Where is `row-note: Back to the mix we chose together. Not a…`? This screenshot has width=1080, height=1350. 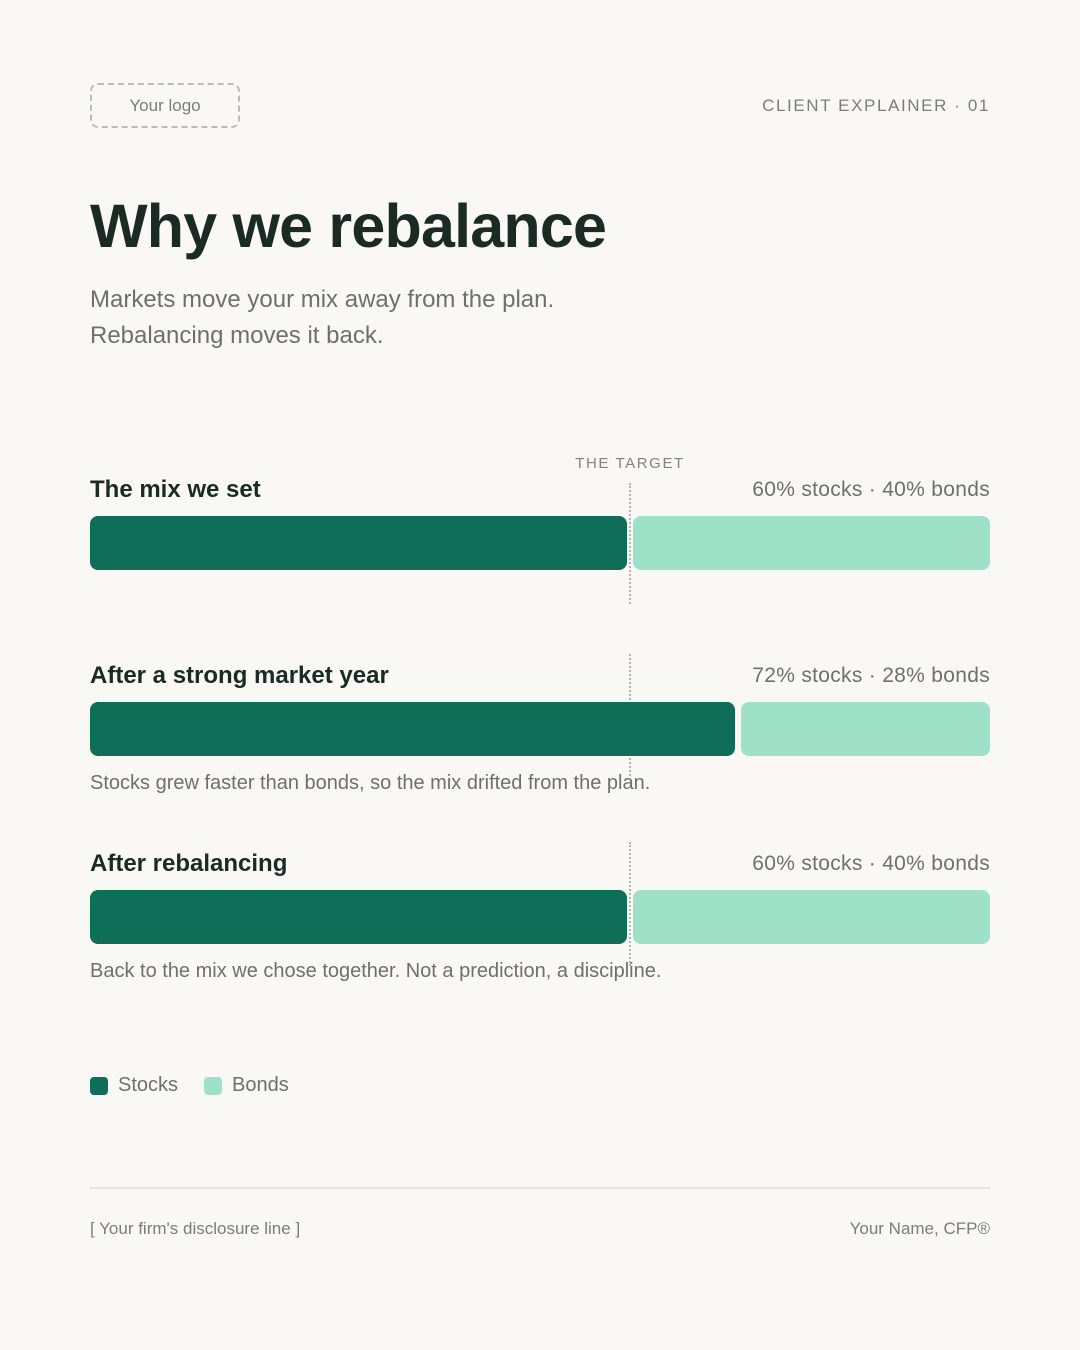 row-note: Back to the mix we chose together. Not a… is located at coordinates (376, 971).